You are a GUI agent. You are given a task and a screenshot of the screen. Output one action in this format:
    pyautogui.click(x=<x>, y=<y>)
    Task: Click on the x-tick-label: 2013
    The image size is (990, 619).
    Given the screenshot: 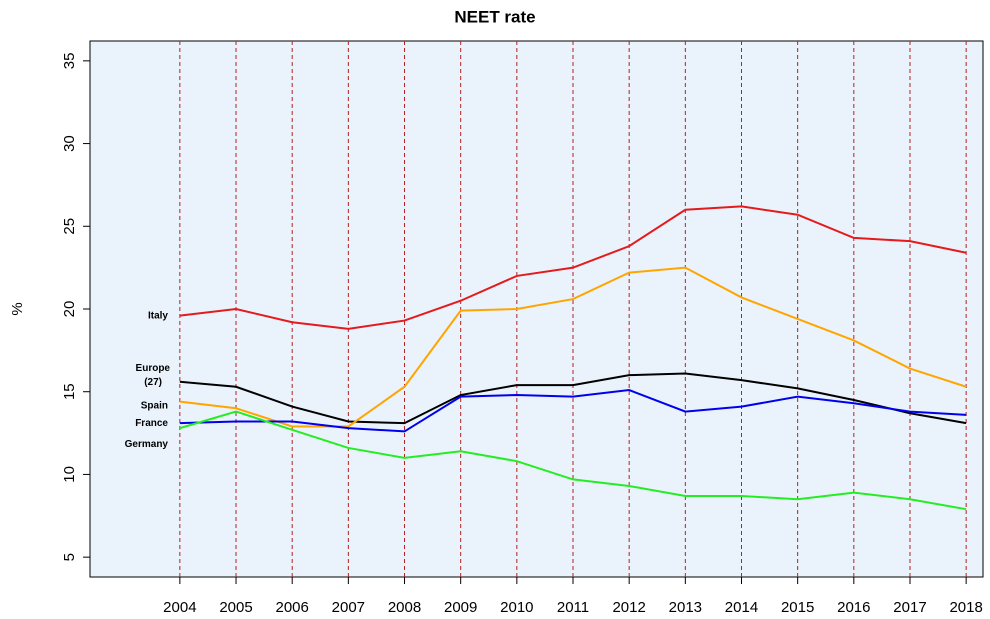 What is the action you would take?
    pyautogui.click(x=685, y=607)
    